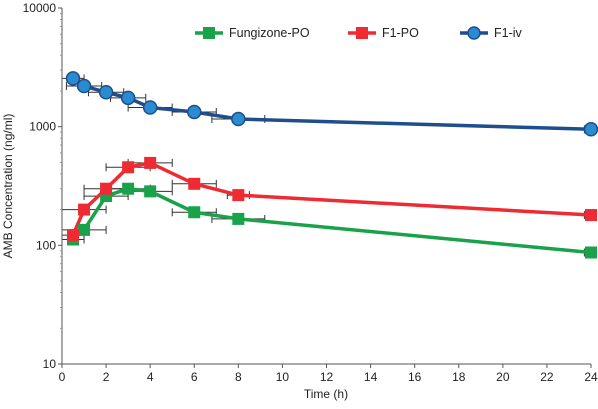 This screenshot has width=598, height=409. What do you see at coordinates (42, 127) in the screenshot?
I see `y-tick-label: 1000` at bounding box center [42, 127].